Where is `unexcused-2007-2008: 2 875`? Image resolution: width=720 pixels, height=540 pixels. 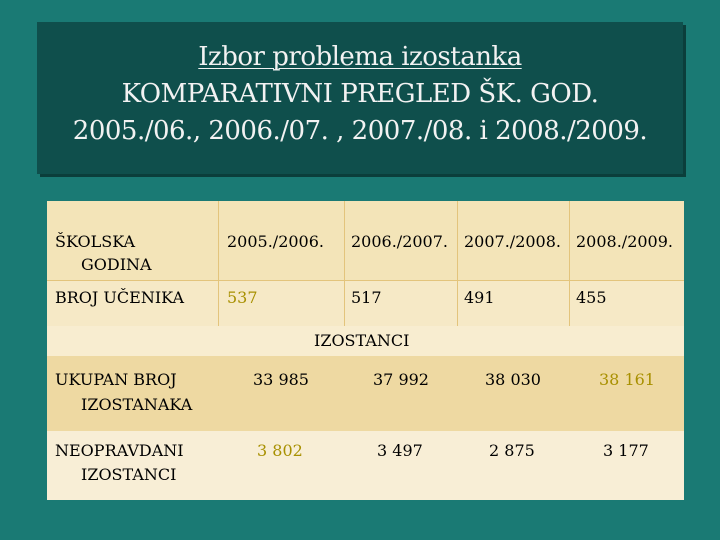 unexcused-2007-2008: 2 875 is located at coordinates (512, 450).